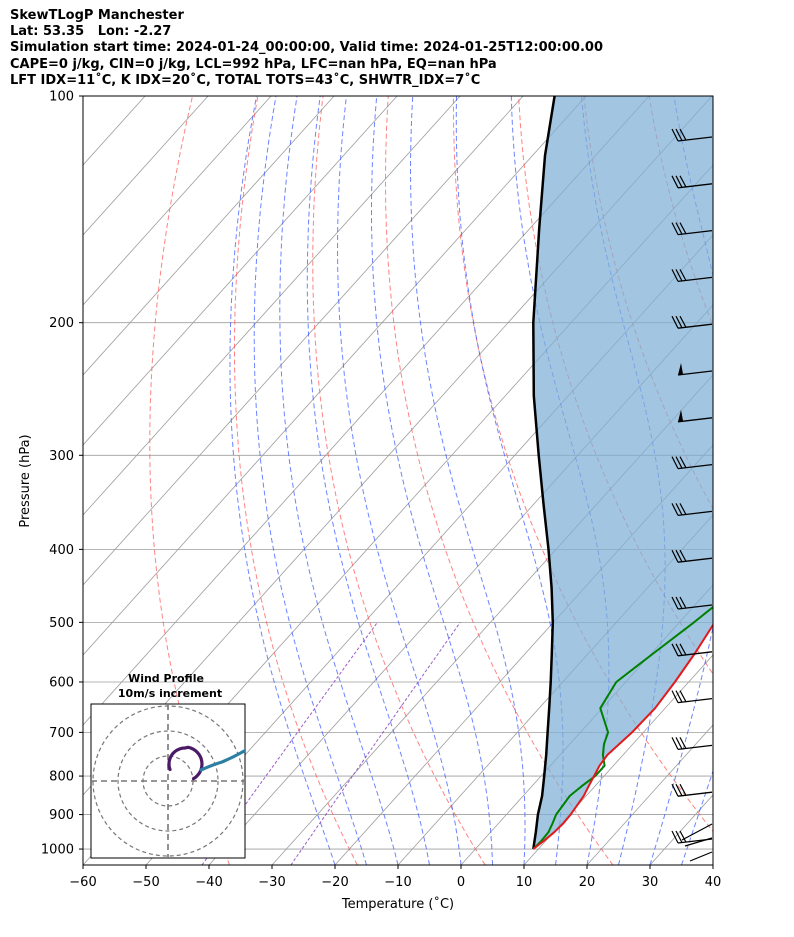 The height and width of the screenshot is (937, 794). What do you see at coordinates (397, 904) in the screenshot?
I see `x-axis-label: Temperature (˚C)` at bounding box center [397, 904].